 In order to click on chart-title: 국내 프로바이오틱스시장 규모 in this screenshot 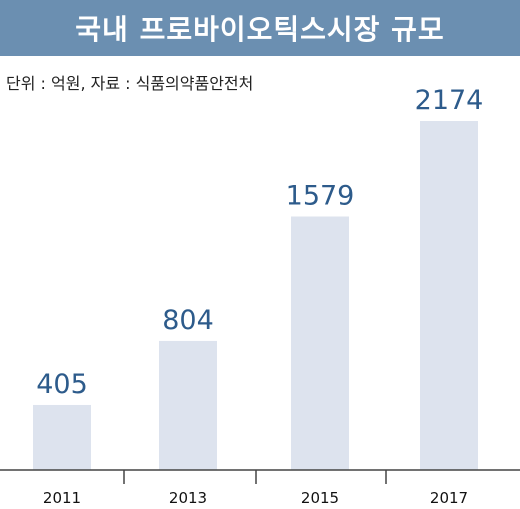, I will do `click(260, 29)`.